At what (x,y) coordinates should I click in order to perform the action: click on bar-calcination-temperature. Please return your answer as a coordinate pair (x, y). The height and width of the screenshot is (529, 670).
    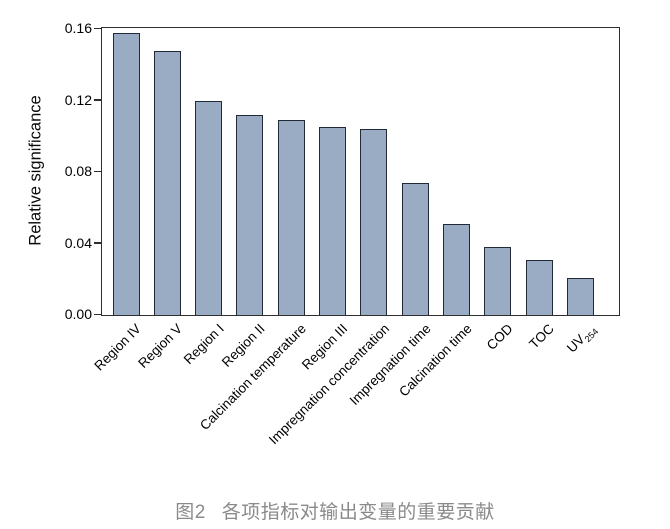
    Looking at the image, I should click on (291, 217).